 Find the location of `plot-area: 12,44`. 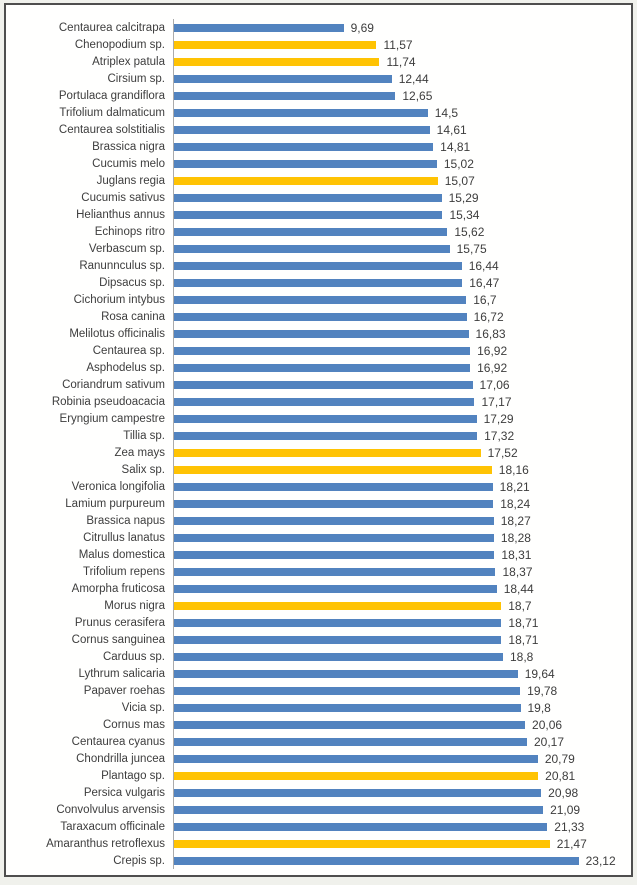

plot-area: 12,44 is located at coordinates (399, 78).